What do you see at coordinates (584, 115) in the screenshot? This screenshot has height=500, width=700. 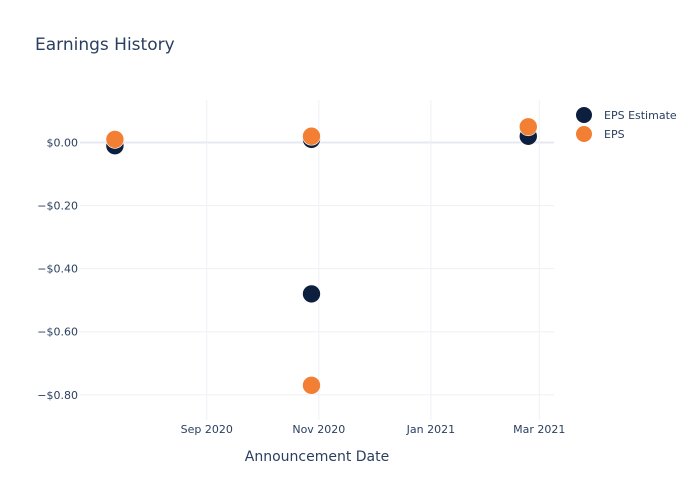 I see `legend-marker-eps-estimate` at bounding box center [584, 115].